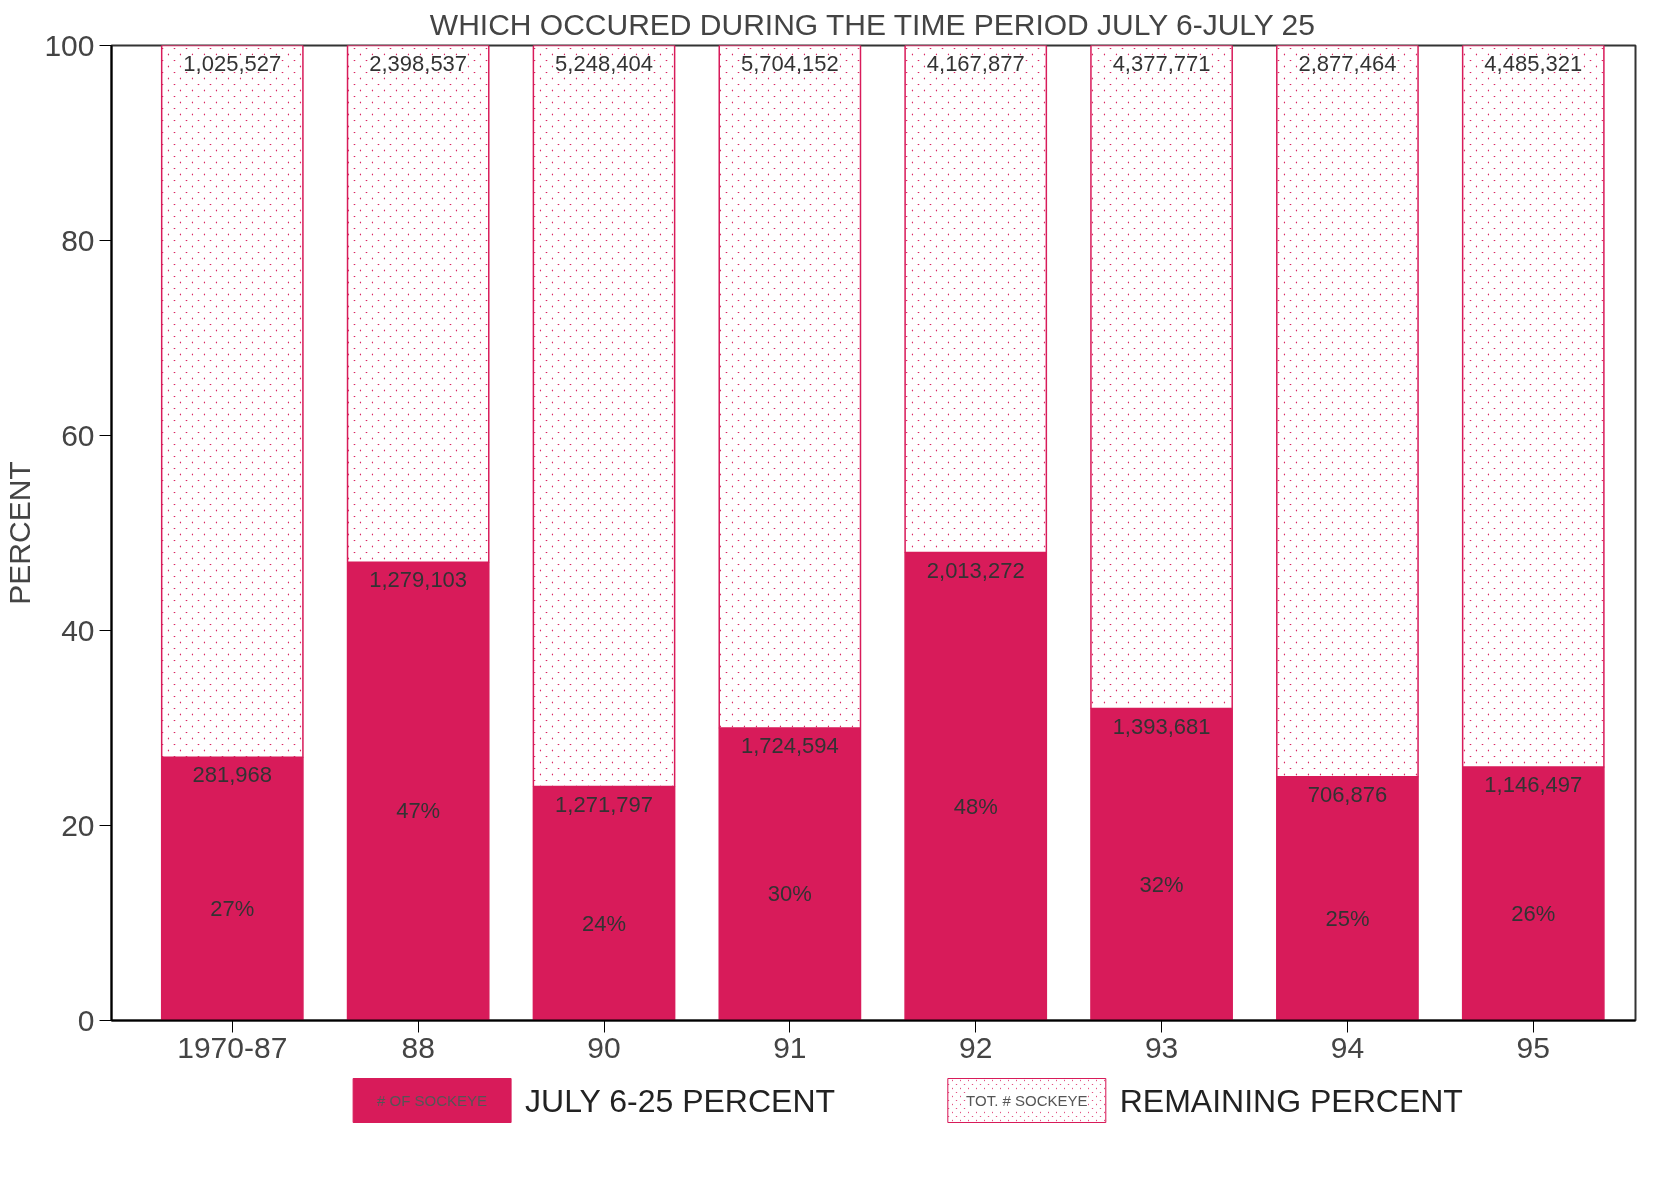 This screenshot has height=1185, width=1663. What do you see at coordinates (1533, 1047) in the screenshot?
I see `x-tick-label: 95` at bounding box center [1533, 1047].